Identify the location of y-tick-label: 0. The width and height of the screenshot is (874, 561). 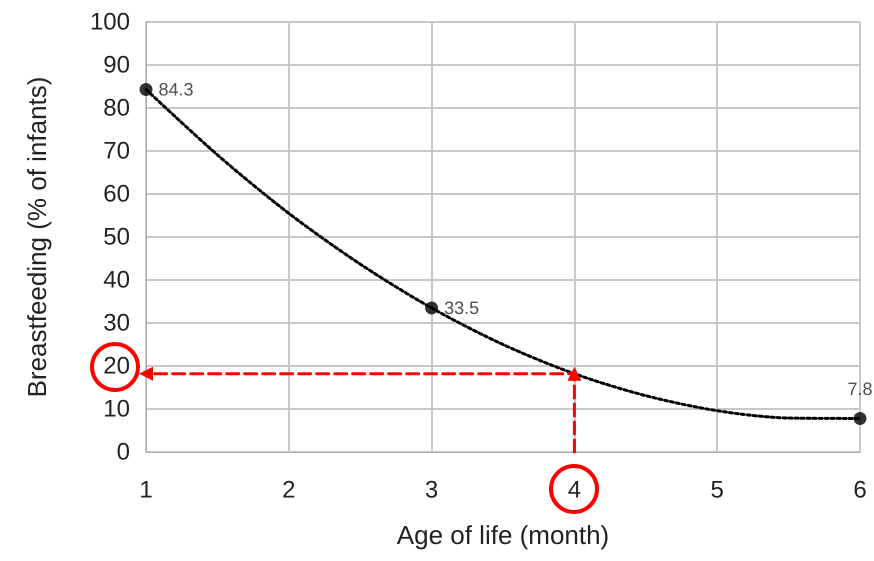
(123, 452).